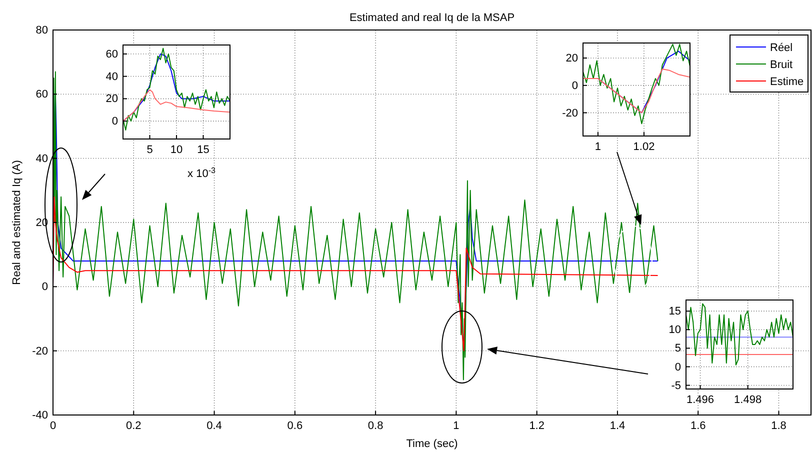 The image size is (812, 453). Describe the element at coordinates (778, 426) in the screenshot. I see `x-tick-label: 1.8` at that location.